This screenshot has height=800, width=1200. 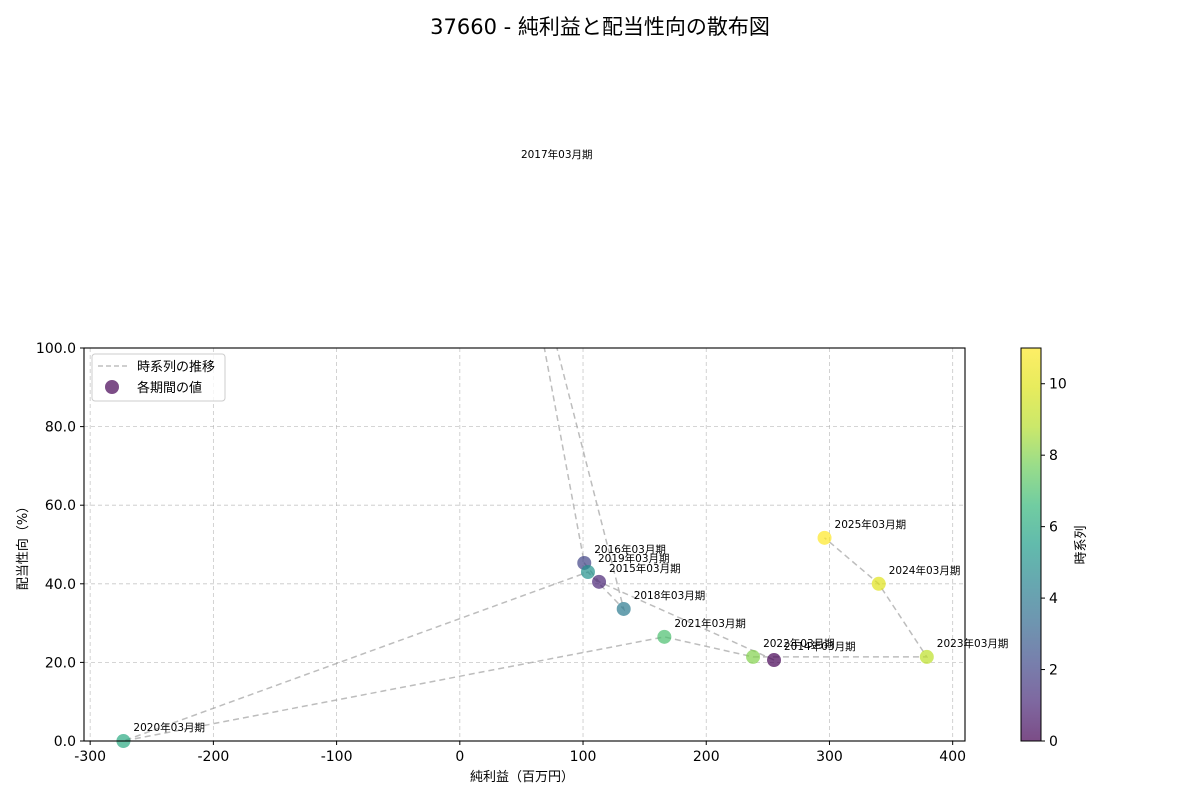 I want to click on legend: 時系列の推移 各期間の値, so click(x=158, y=377).